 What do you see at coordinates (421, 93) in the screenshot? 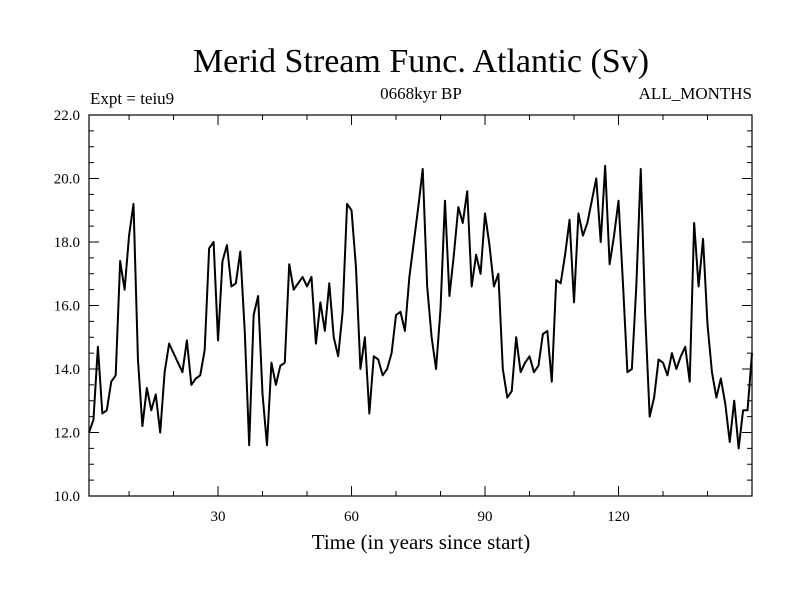
I see `chart-subtitle: 0668kyr BP` at bounding box center [421, 93].